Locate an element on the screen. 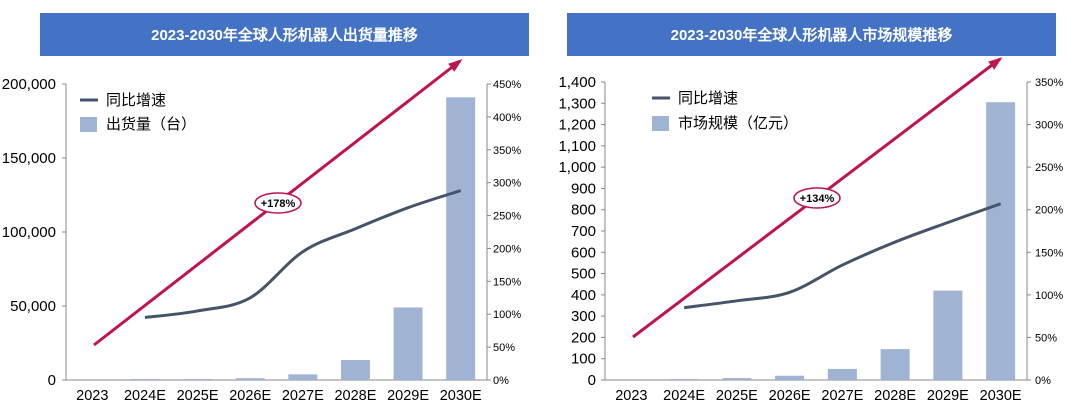 Image resolution: width=1080 pixels, height=410 pixels. growth-annotation-label: +178% is located at coordinates (278, 204).